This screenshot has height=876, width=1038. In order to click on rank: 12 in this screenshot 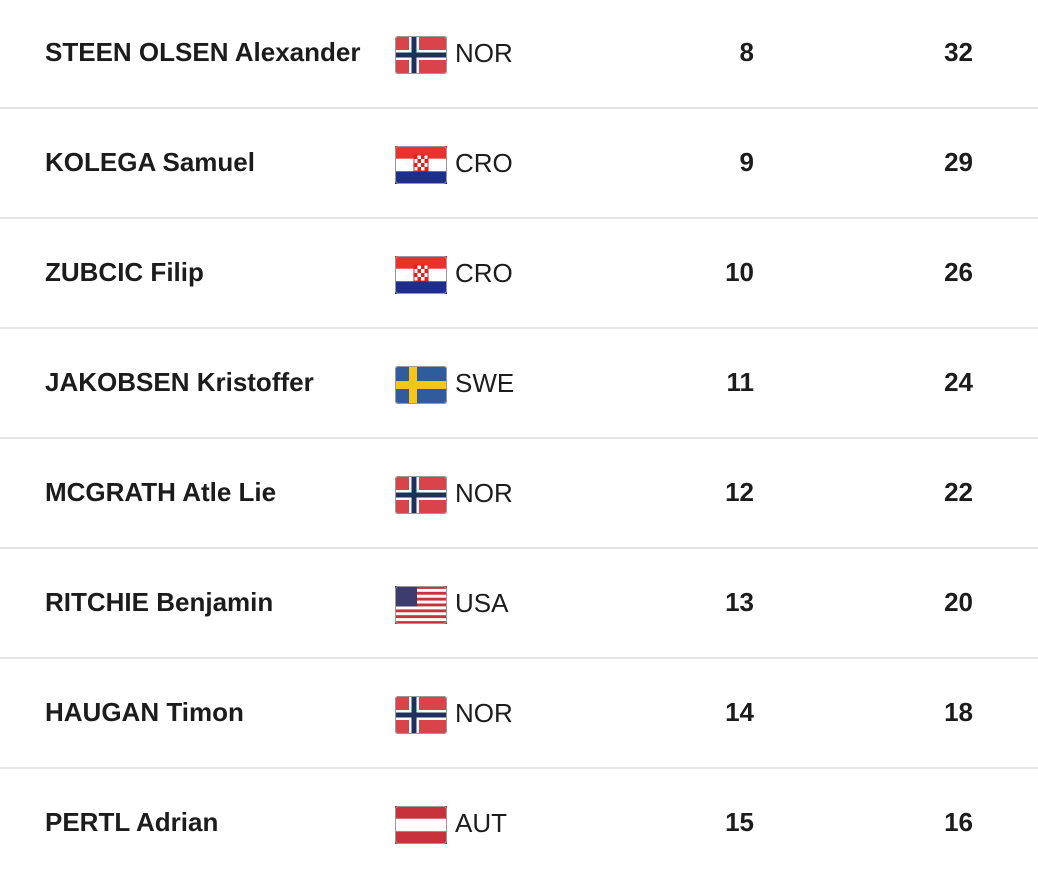, I will do `click(739, 492)`.